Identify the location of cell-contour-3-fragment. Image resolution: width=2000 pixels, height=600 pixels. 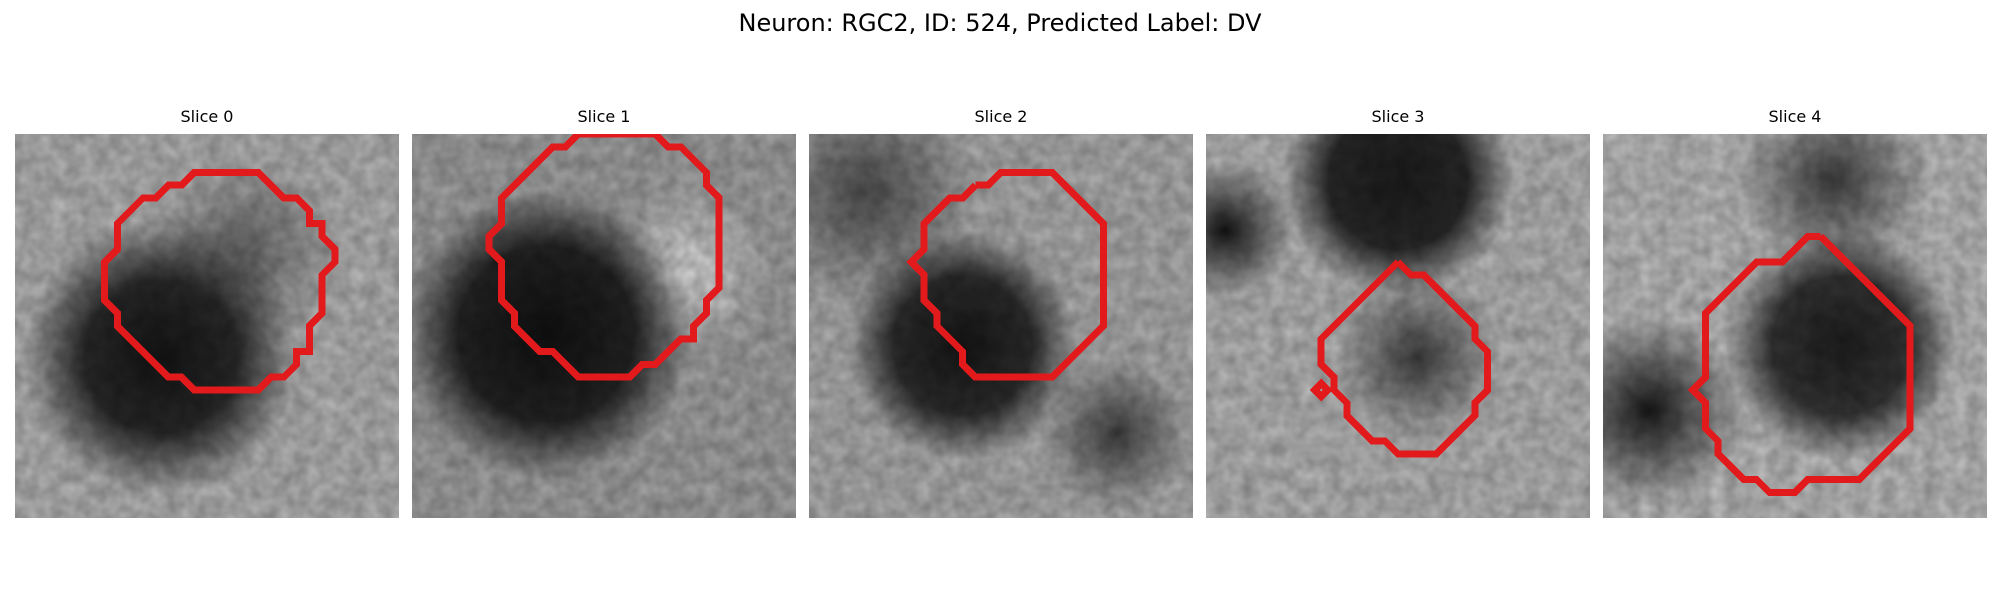
(1321, 390).